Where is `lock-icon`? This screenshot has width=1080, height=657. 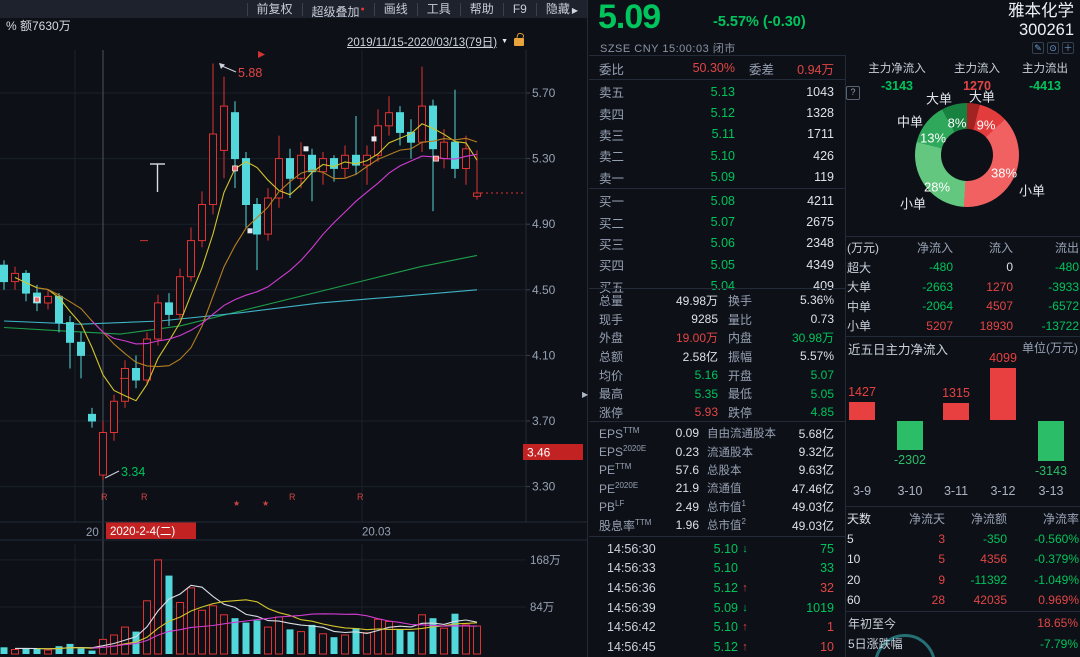 lock-icon is located at coordinates (519, 41).